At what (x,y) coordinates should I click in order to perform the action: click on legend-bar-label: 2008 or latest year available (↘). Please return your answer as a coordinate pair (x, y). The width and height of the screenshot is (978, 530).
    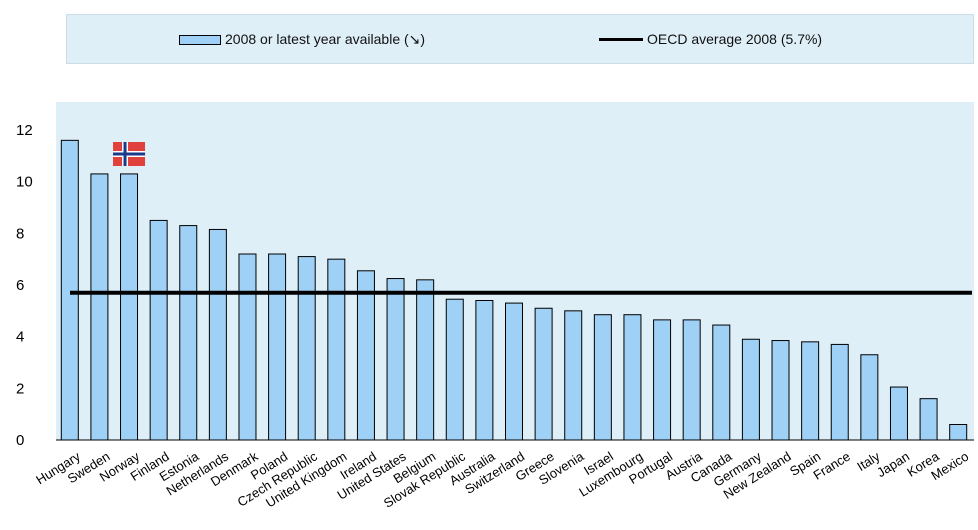
    Looking at the image, I should click on (325, 39).